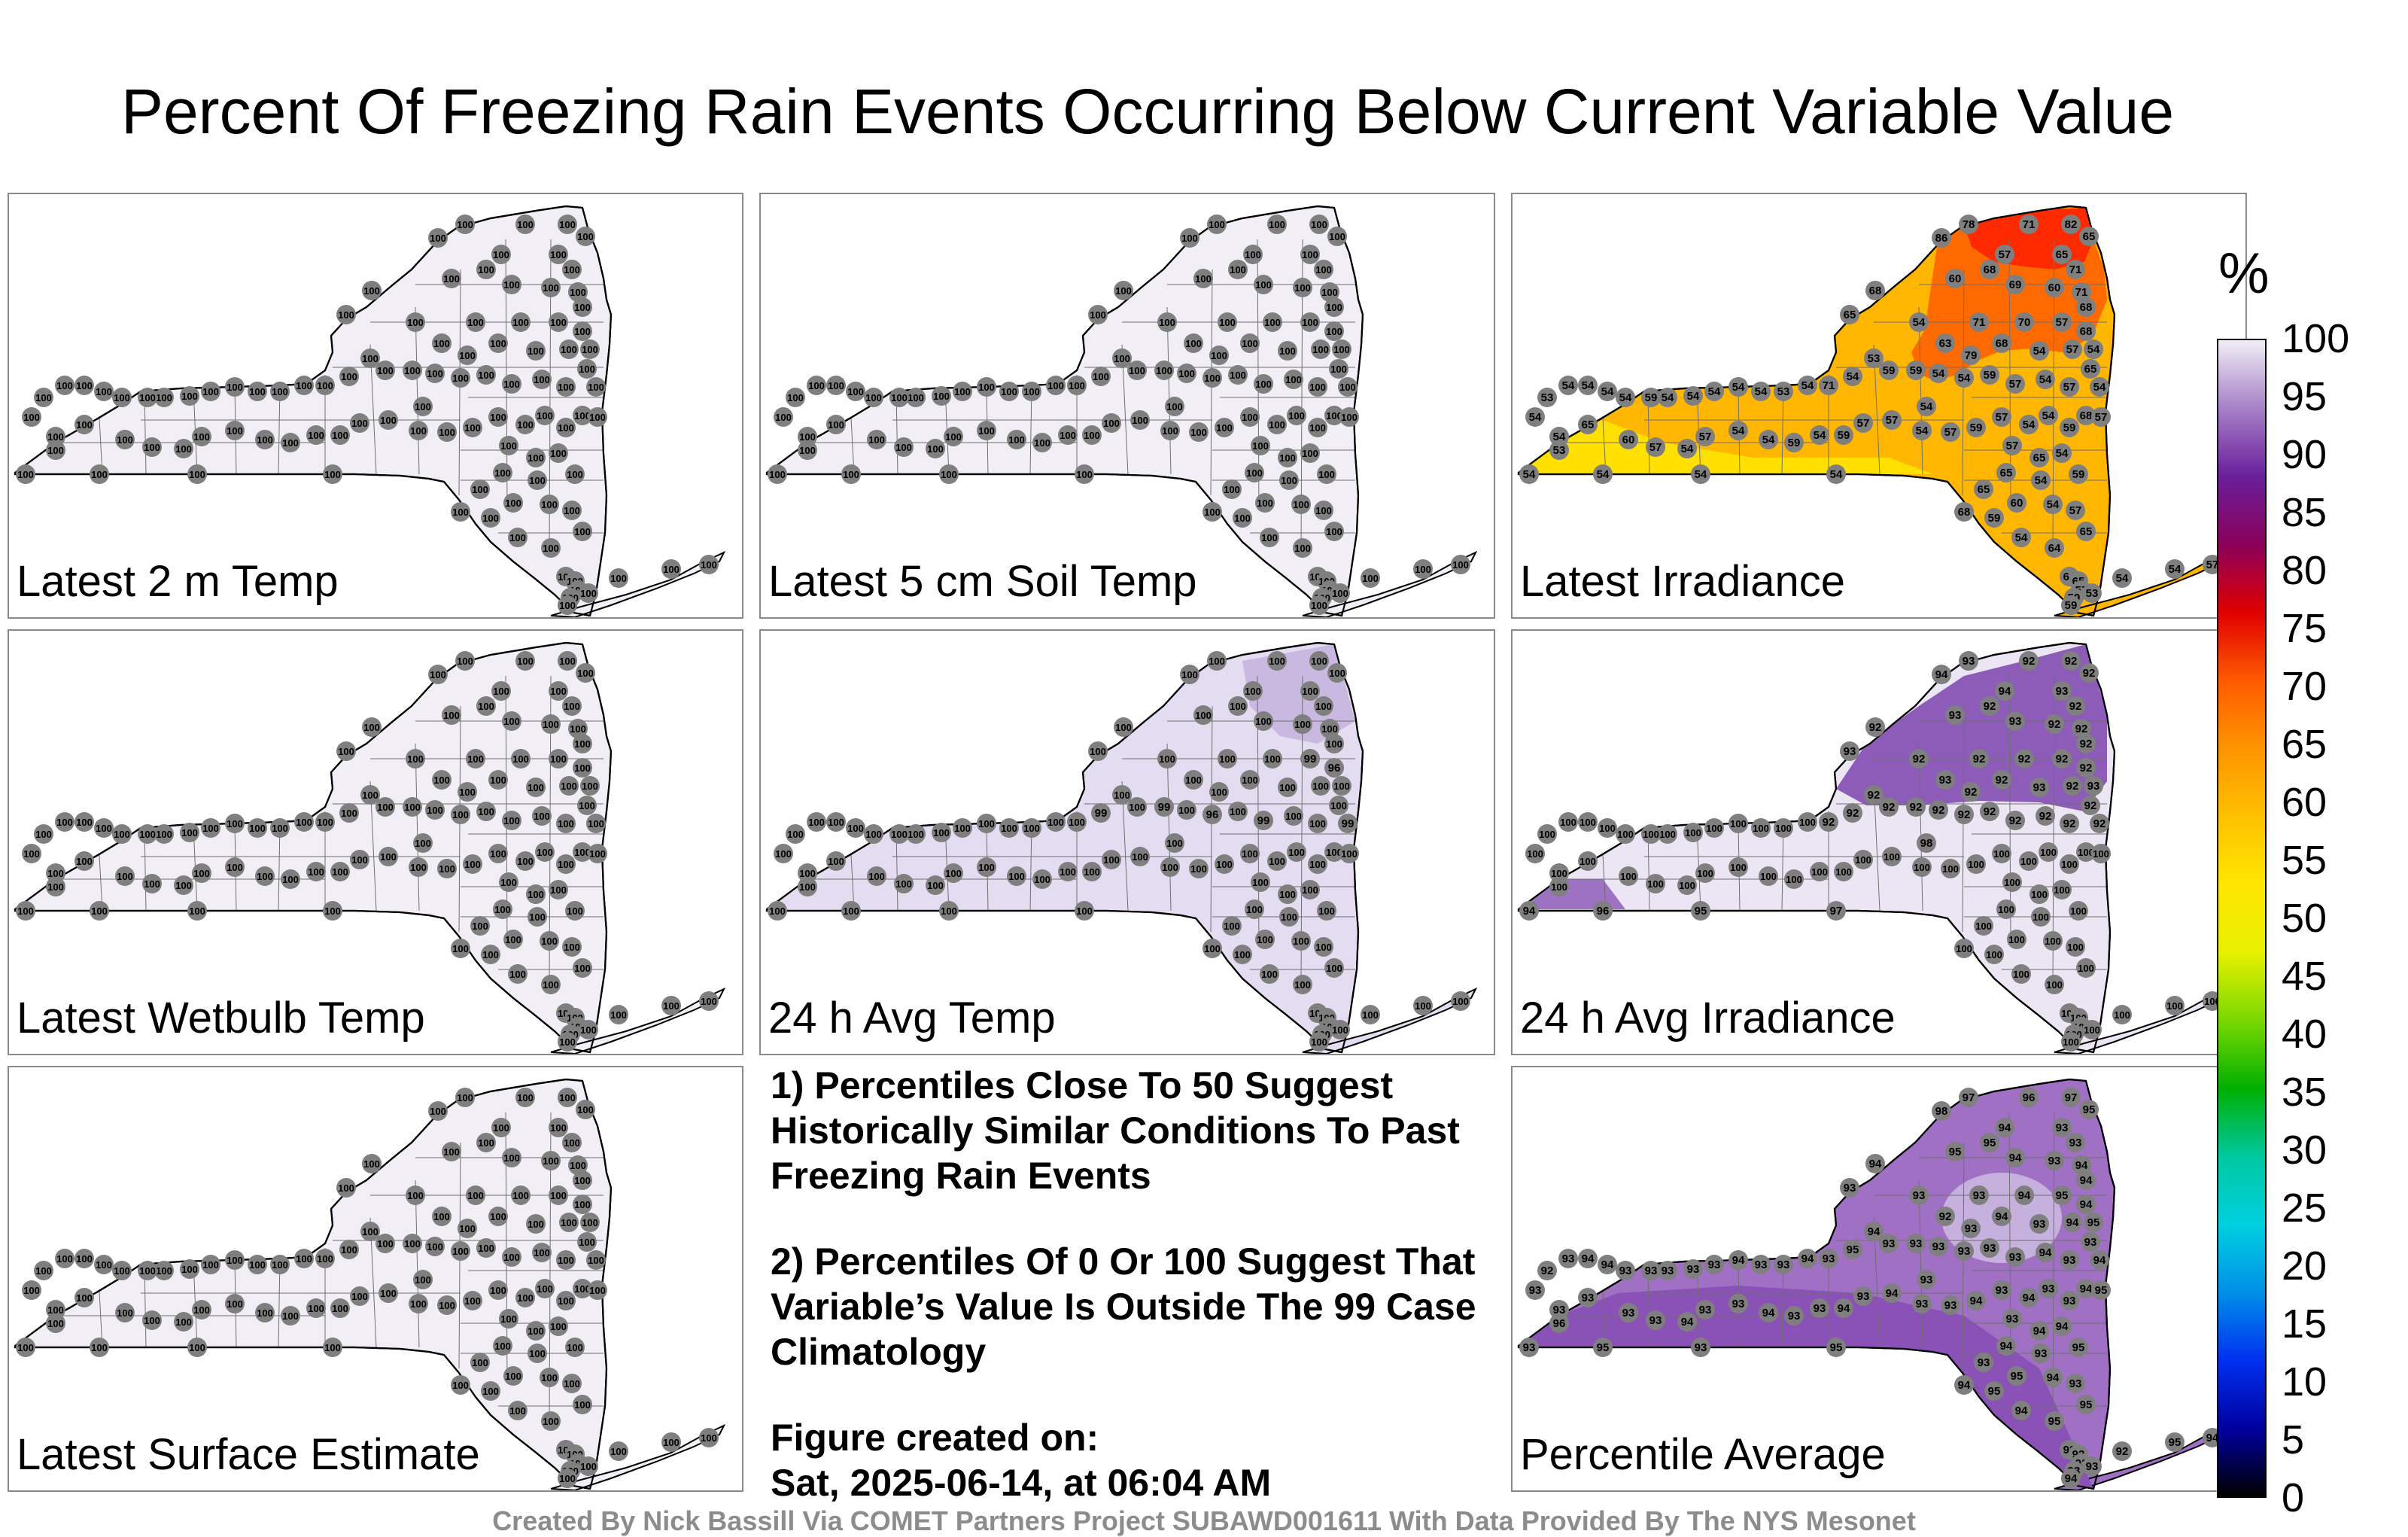  I want to click on station-value: 96, so click(1559, 1323).